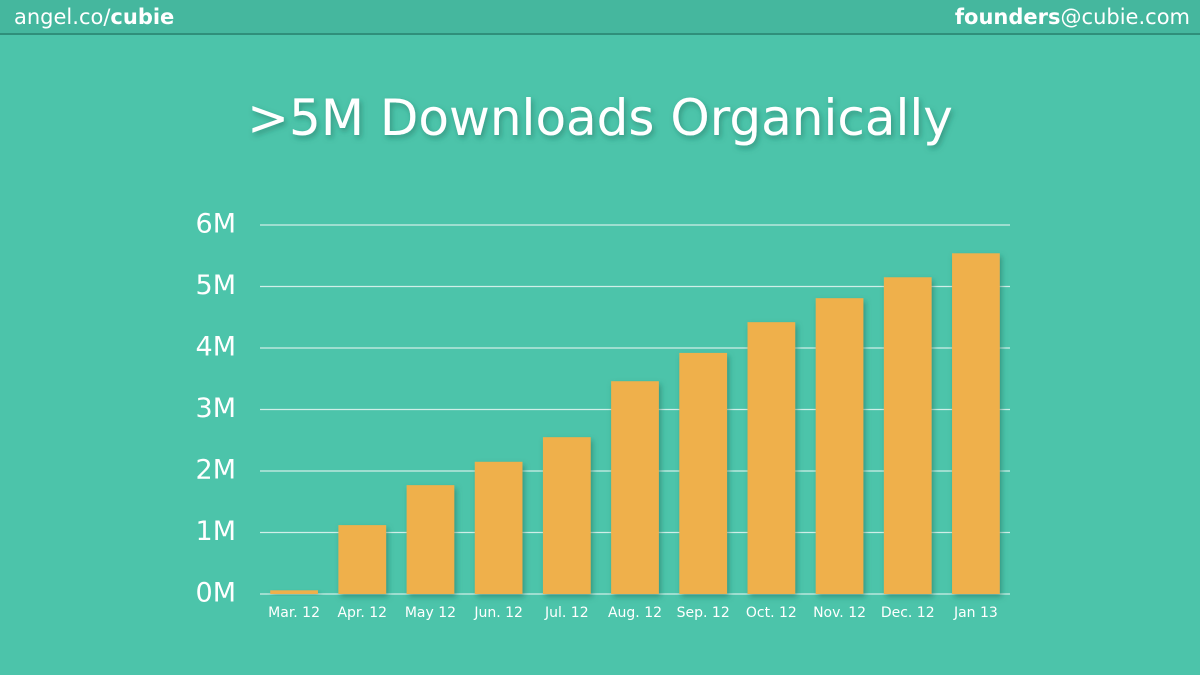 The image size is (1200, 675). What do you see at coordinates (839, 613) in the screenshot?
I see `x-tick-label: Nov. 12` at bounding box center [839, 613].